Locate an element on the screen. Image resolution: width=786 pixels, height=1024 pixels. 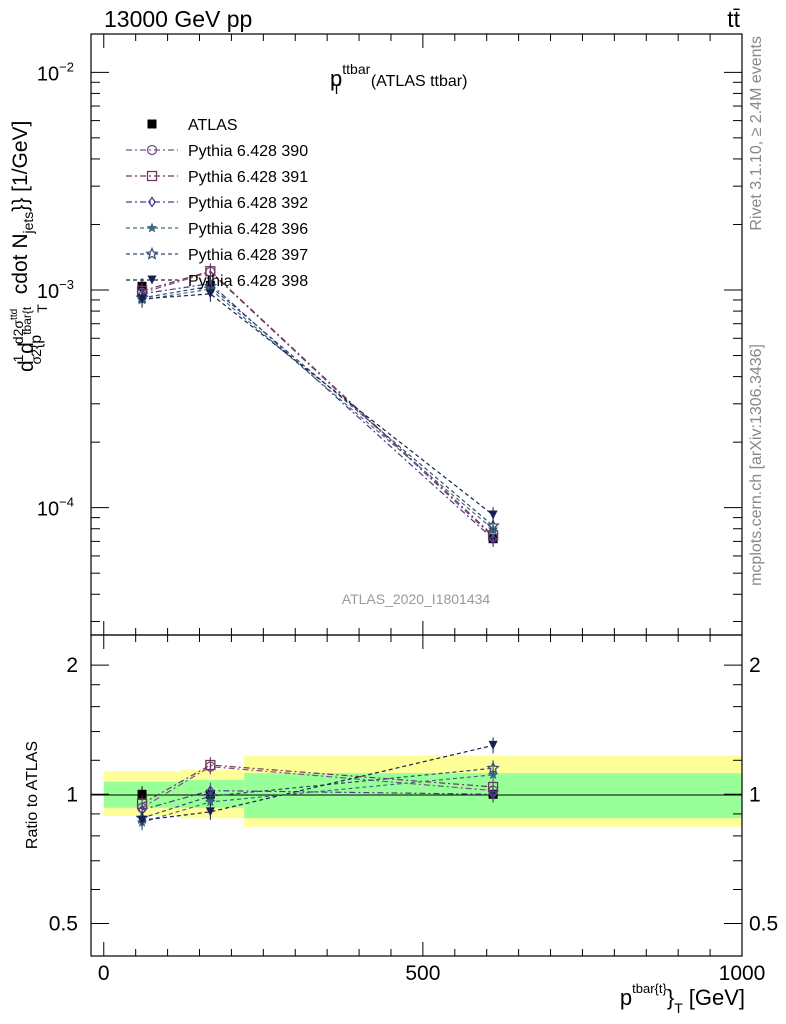
legend-label: Pythia 6.428 398 is located at coordinates (248, 281).